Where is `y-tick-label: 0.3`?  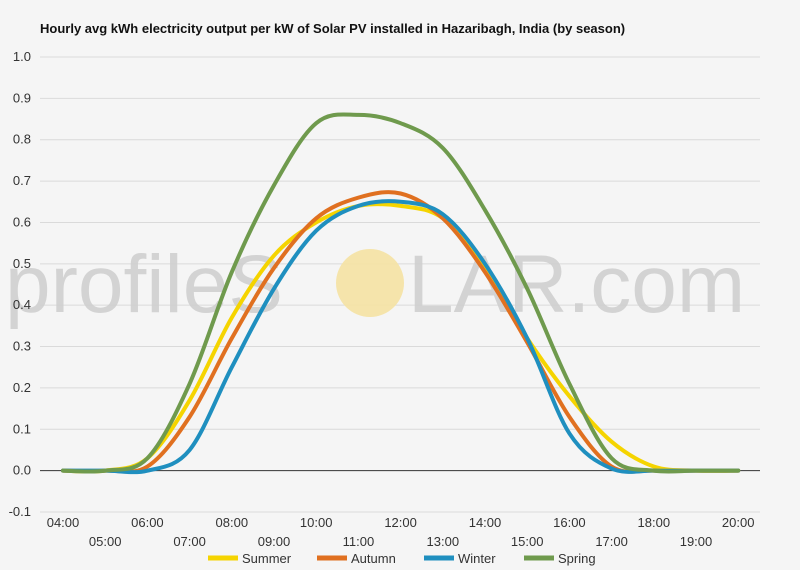
y-tick-label: 0.3 is located at coordinates (22, 346).